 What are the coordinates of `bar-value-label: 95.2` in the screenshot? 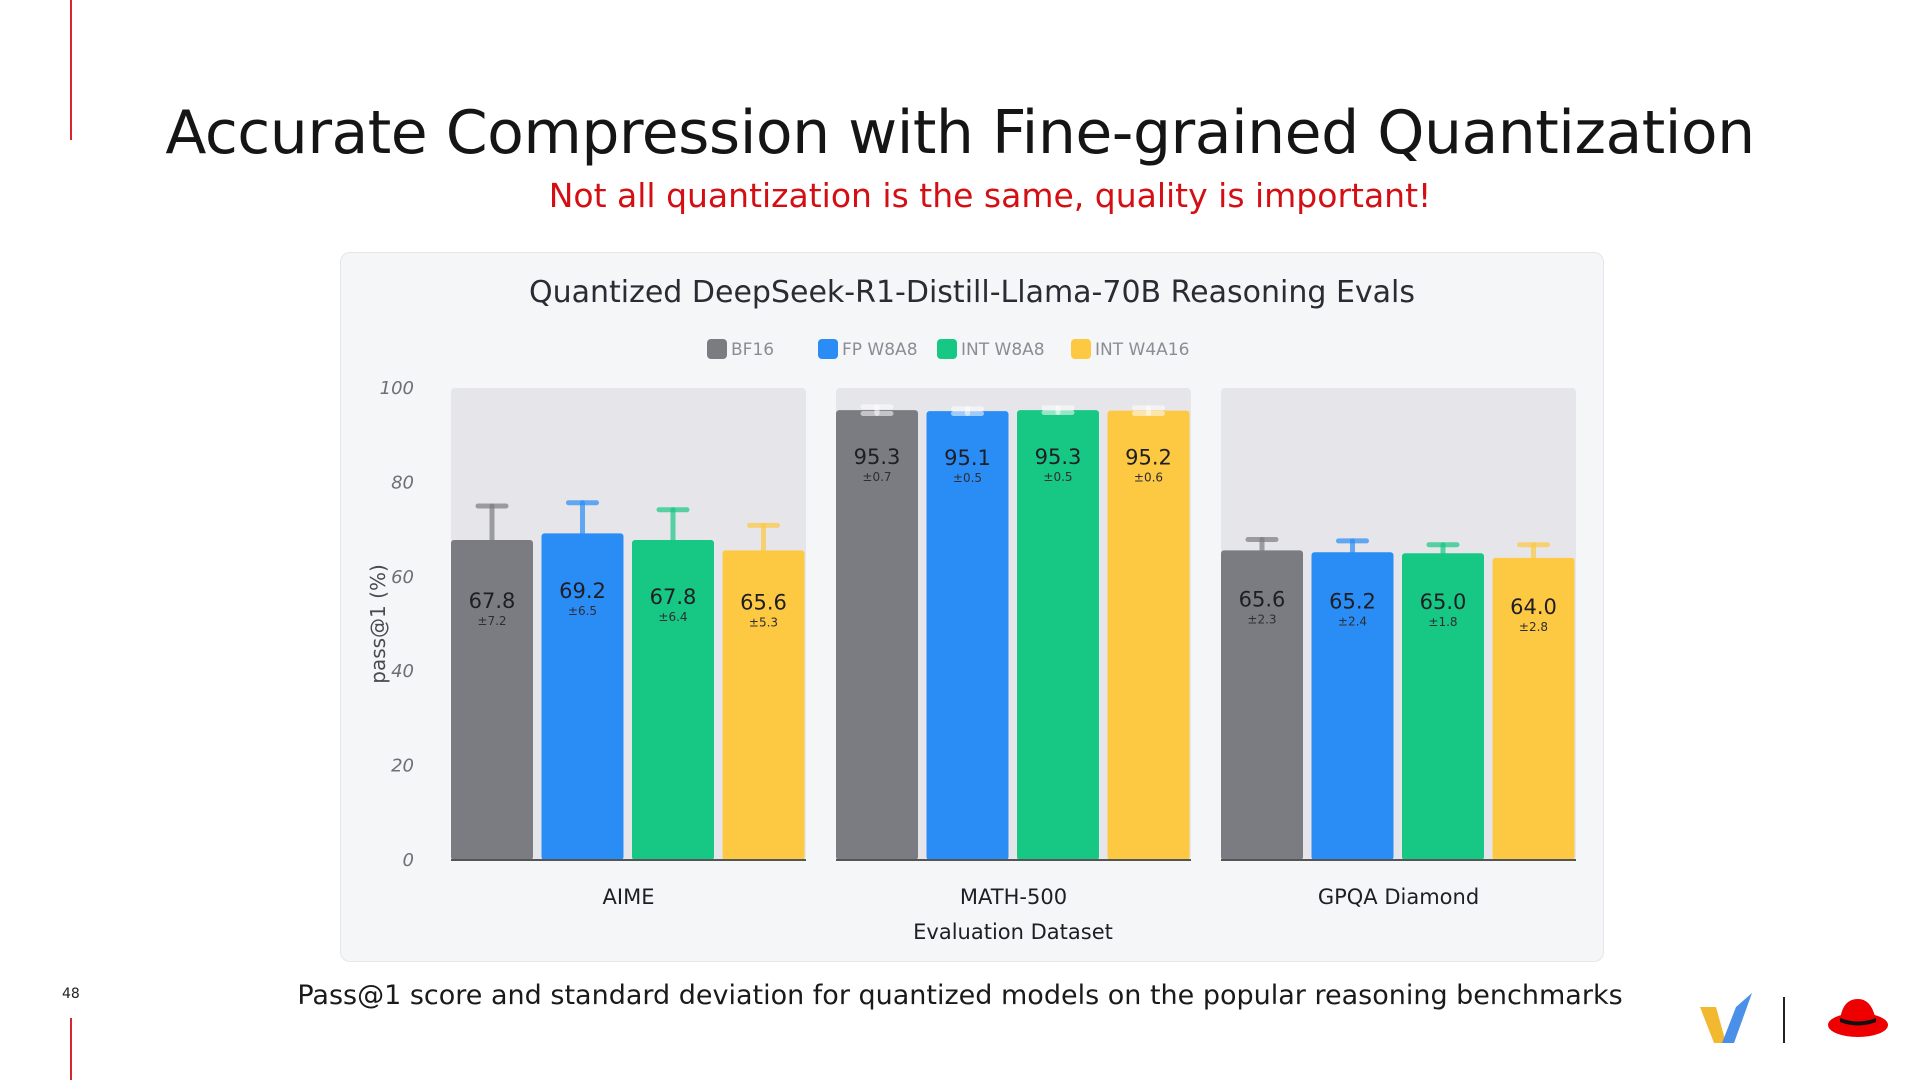 It's located at (1148, 458).